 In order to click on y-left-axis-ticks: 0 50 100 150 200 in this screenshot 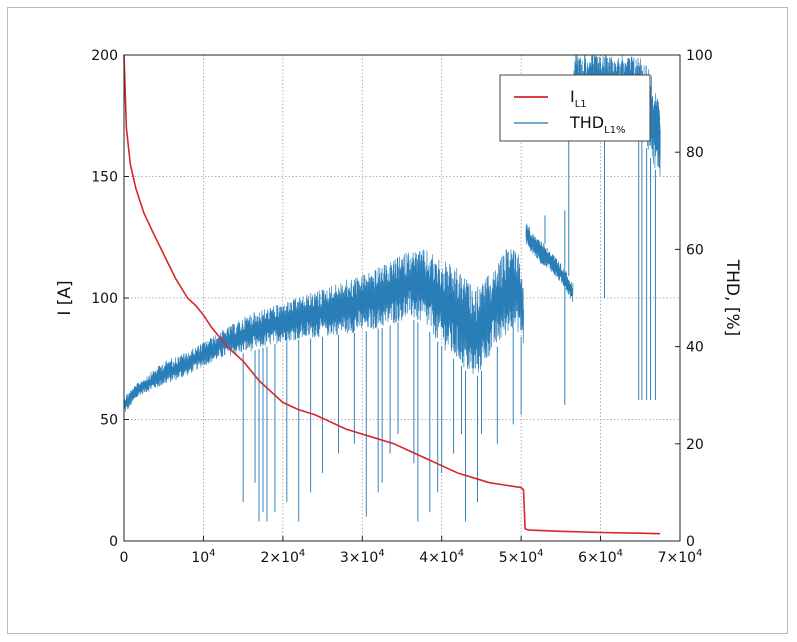, I will do `click(110, 299)`.